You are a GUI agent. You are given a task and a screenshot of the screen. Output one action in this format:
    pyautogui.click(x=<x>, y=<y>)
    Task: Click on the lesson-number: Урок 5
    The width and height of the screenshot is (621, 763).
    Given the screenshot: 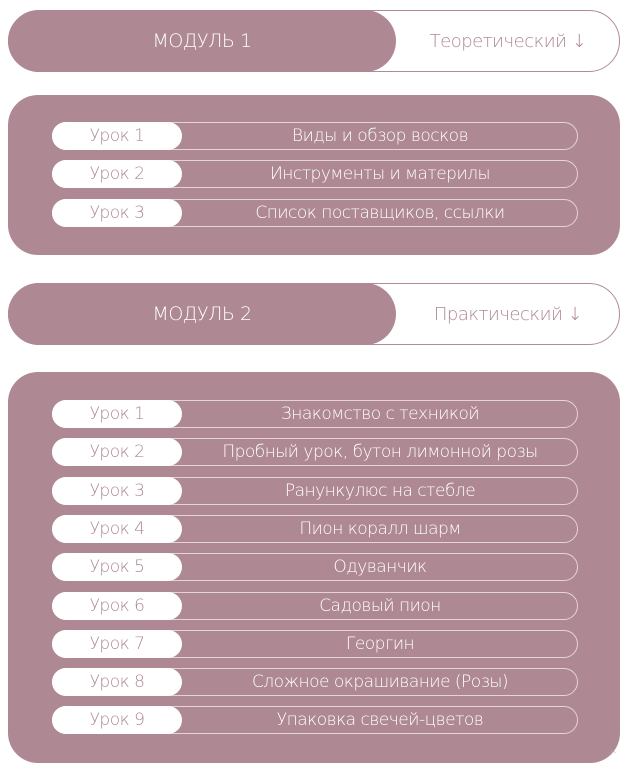 What is the action you would take?
    pyautogui.click(x=117, y=567)
    